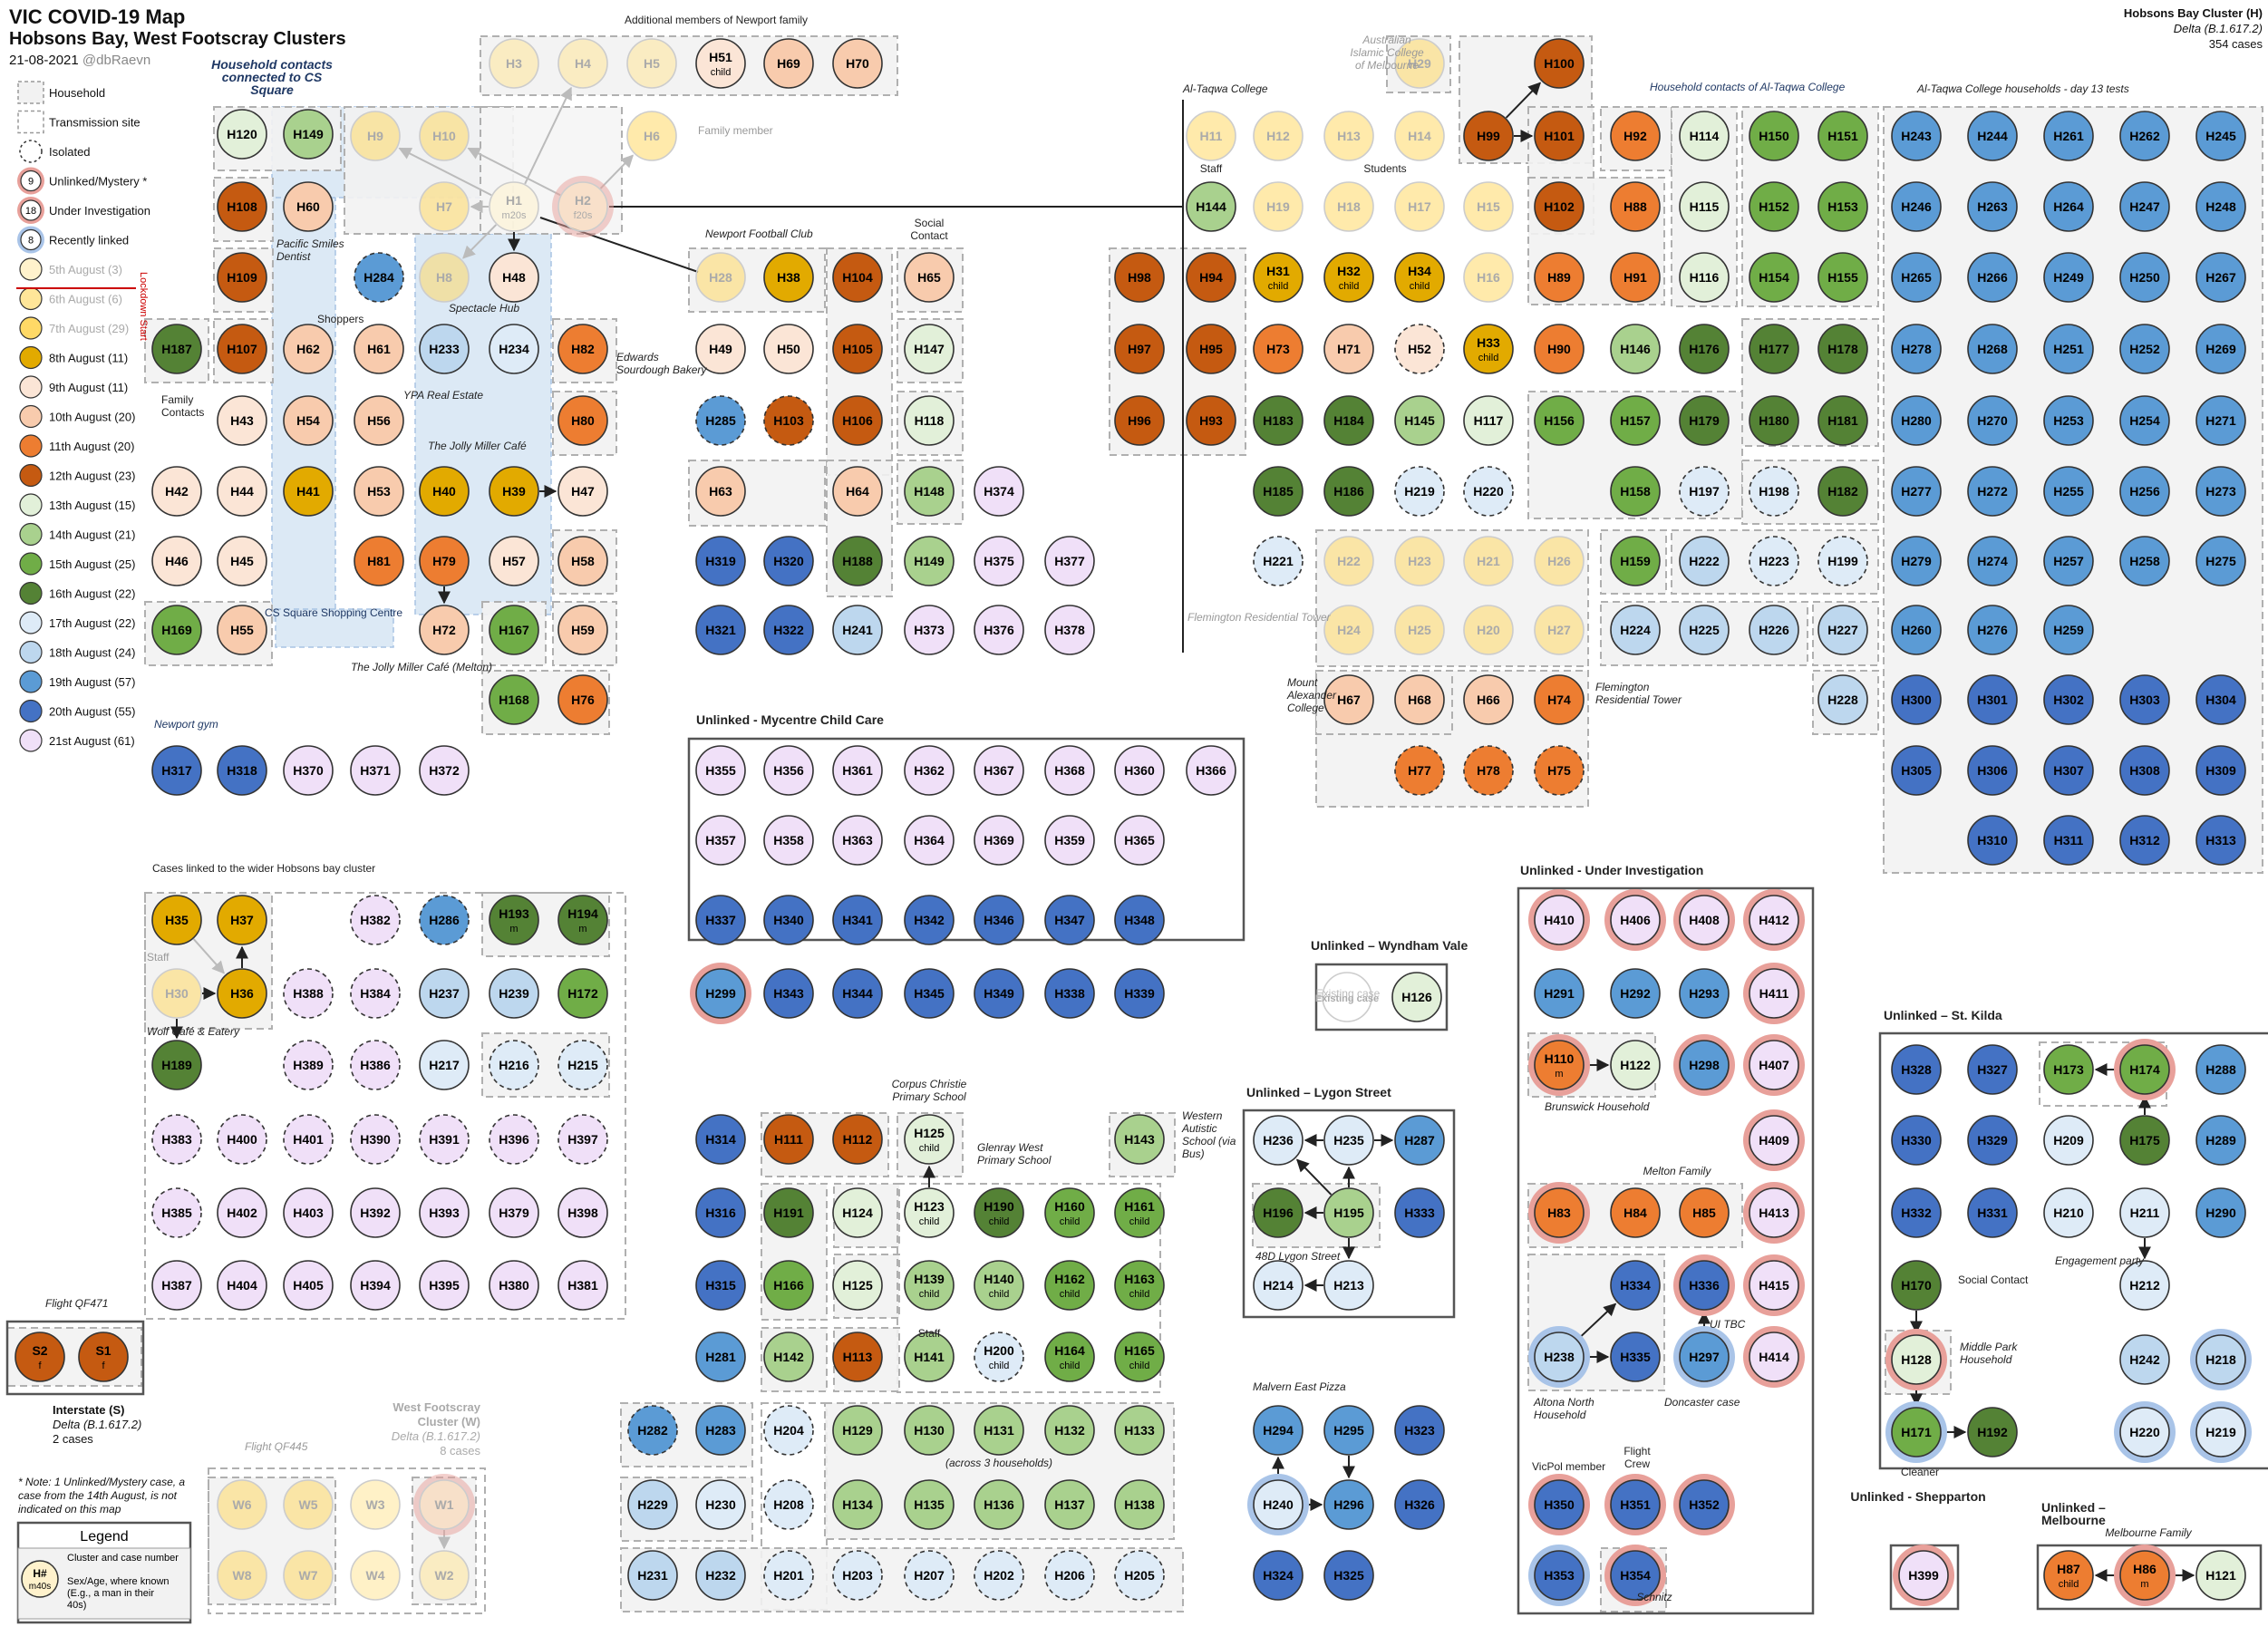 The width and height of the screenshot is (2268, 1627). What do you see at coordinates (1705, 1504) in the screenshot?
I see `case-id: H352` at bounding box center [1705, 1504].